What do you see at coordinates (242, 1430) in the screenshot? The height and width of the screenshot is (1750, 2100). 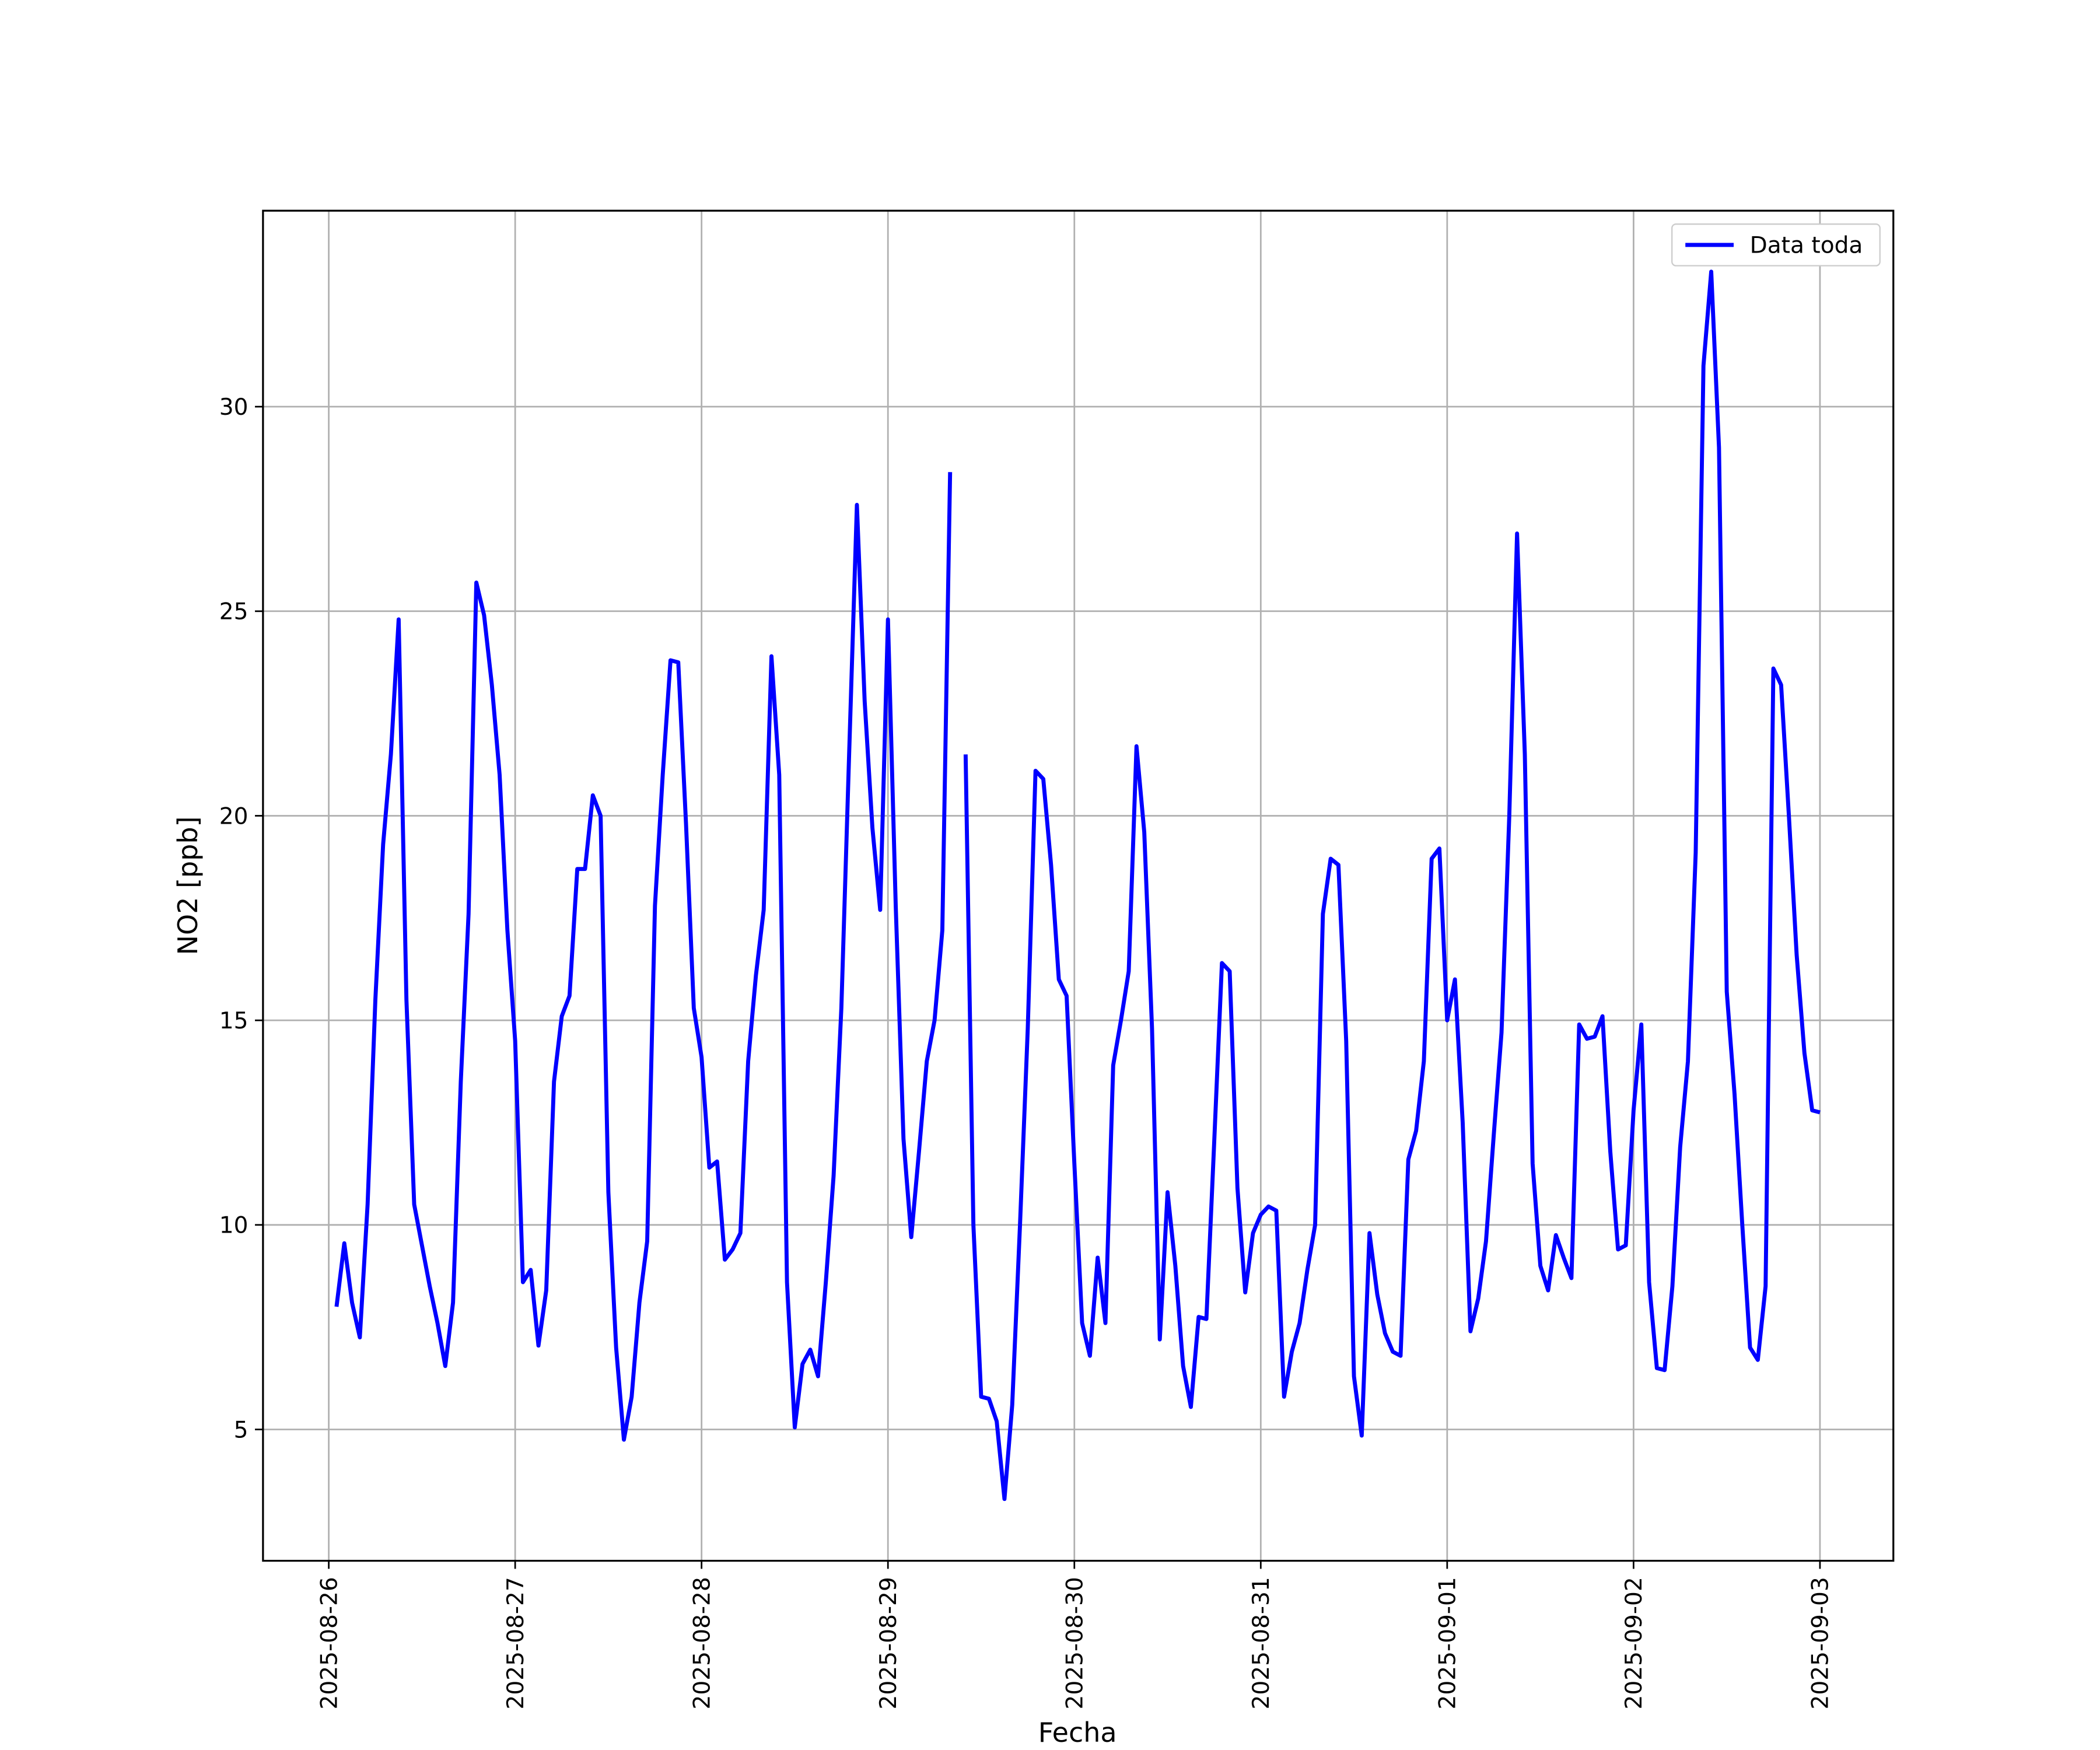 I see `y-tick-label: 5` at bounding box center [242, 1430].